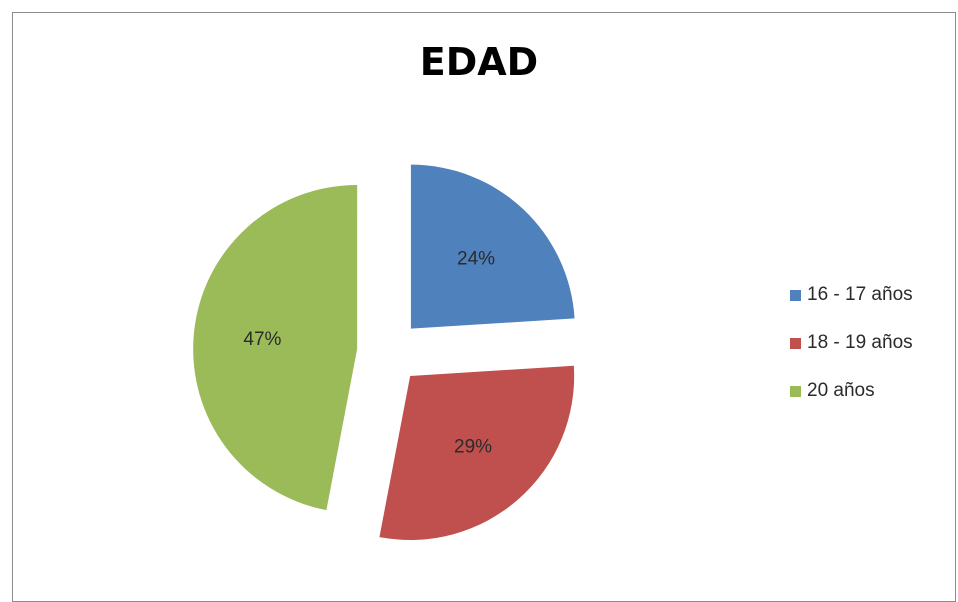  Describe the element at coordinates (841, 390) in the screenshot. I see `legend-label-3: 20 años` at that location.